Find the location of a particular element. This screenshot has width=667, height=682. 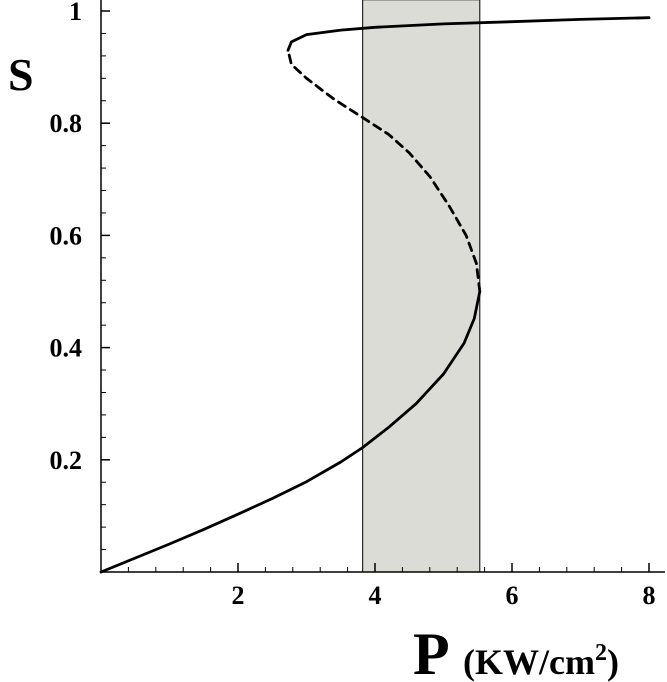

shaded-region is located at coordinates (421, 286).